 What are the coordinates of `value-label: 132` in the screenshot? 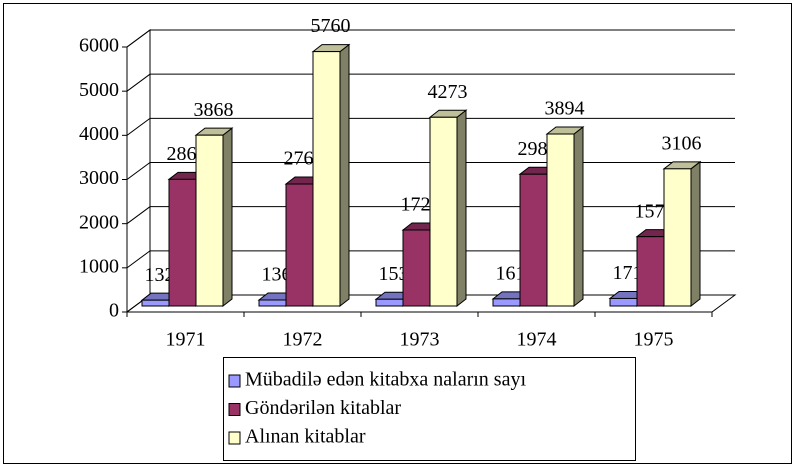 It's located at (160, 275).